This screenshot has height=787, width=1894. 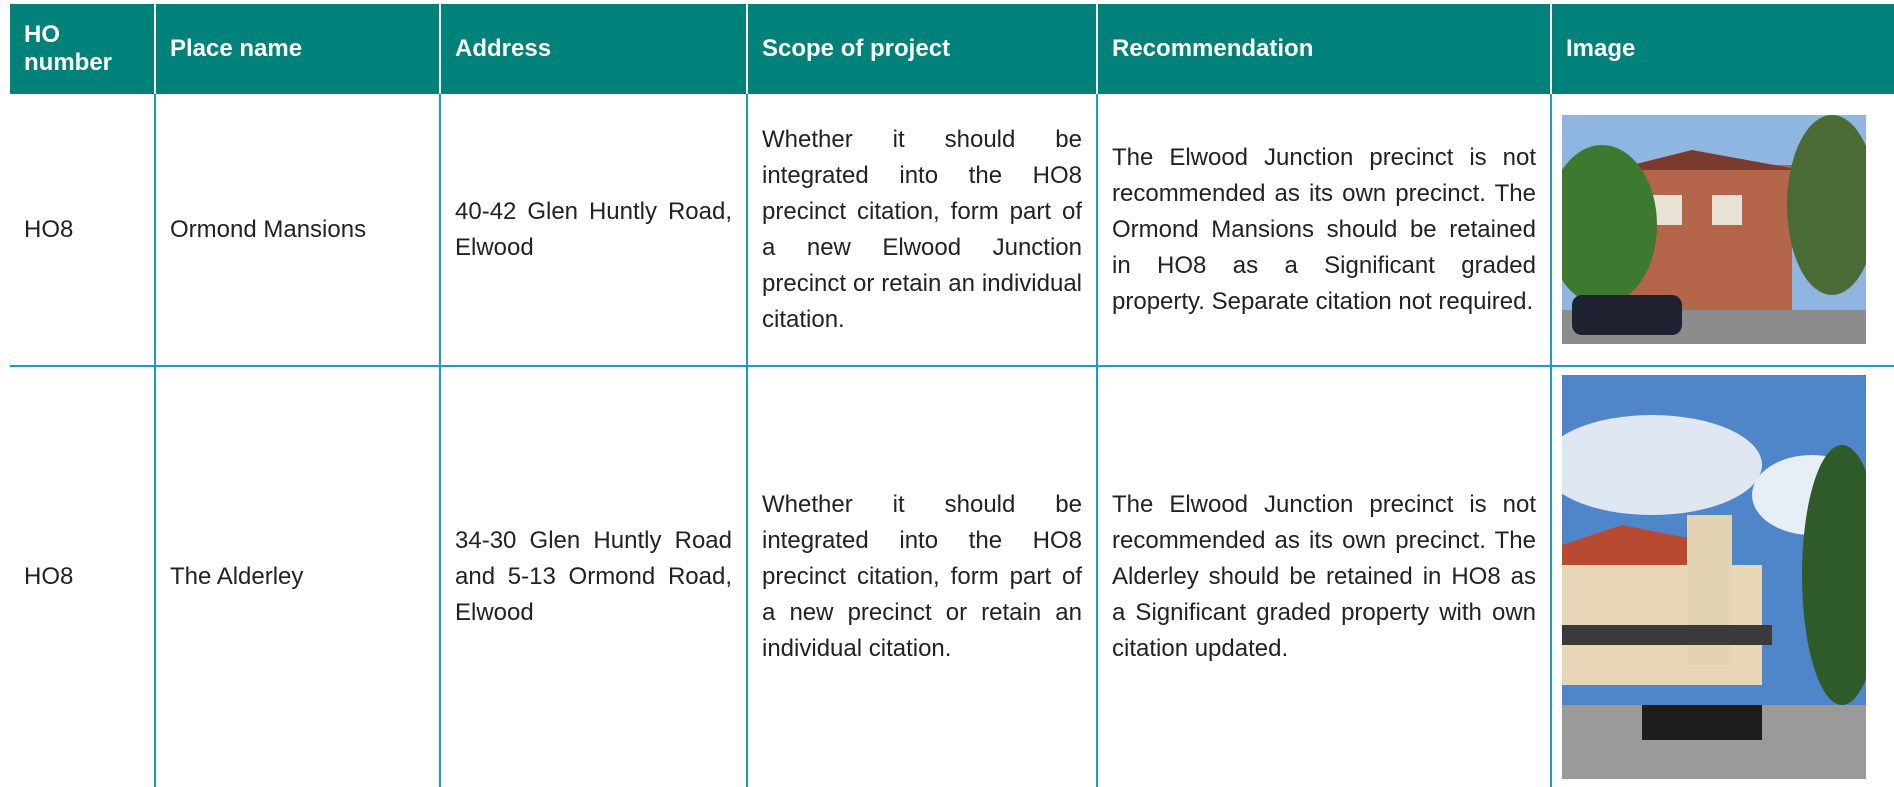 What do you see at coordinates (594, 49) in the screenshot?
I see `header-cell: Address` at bounding box center [594, 49].